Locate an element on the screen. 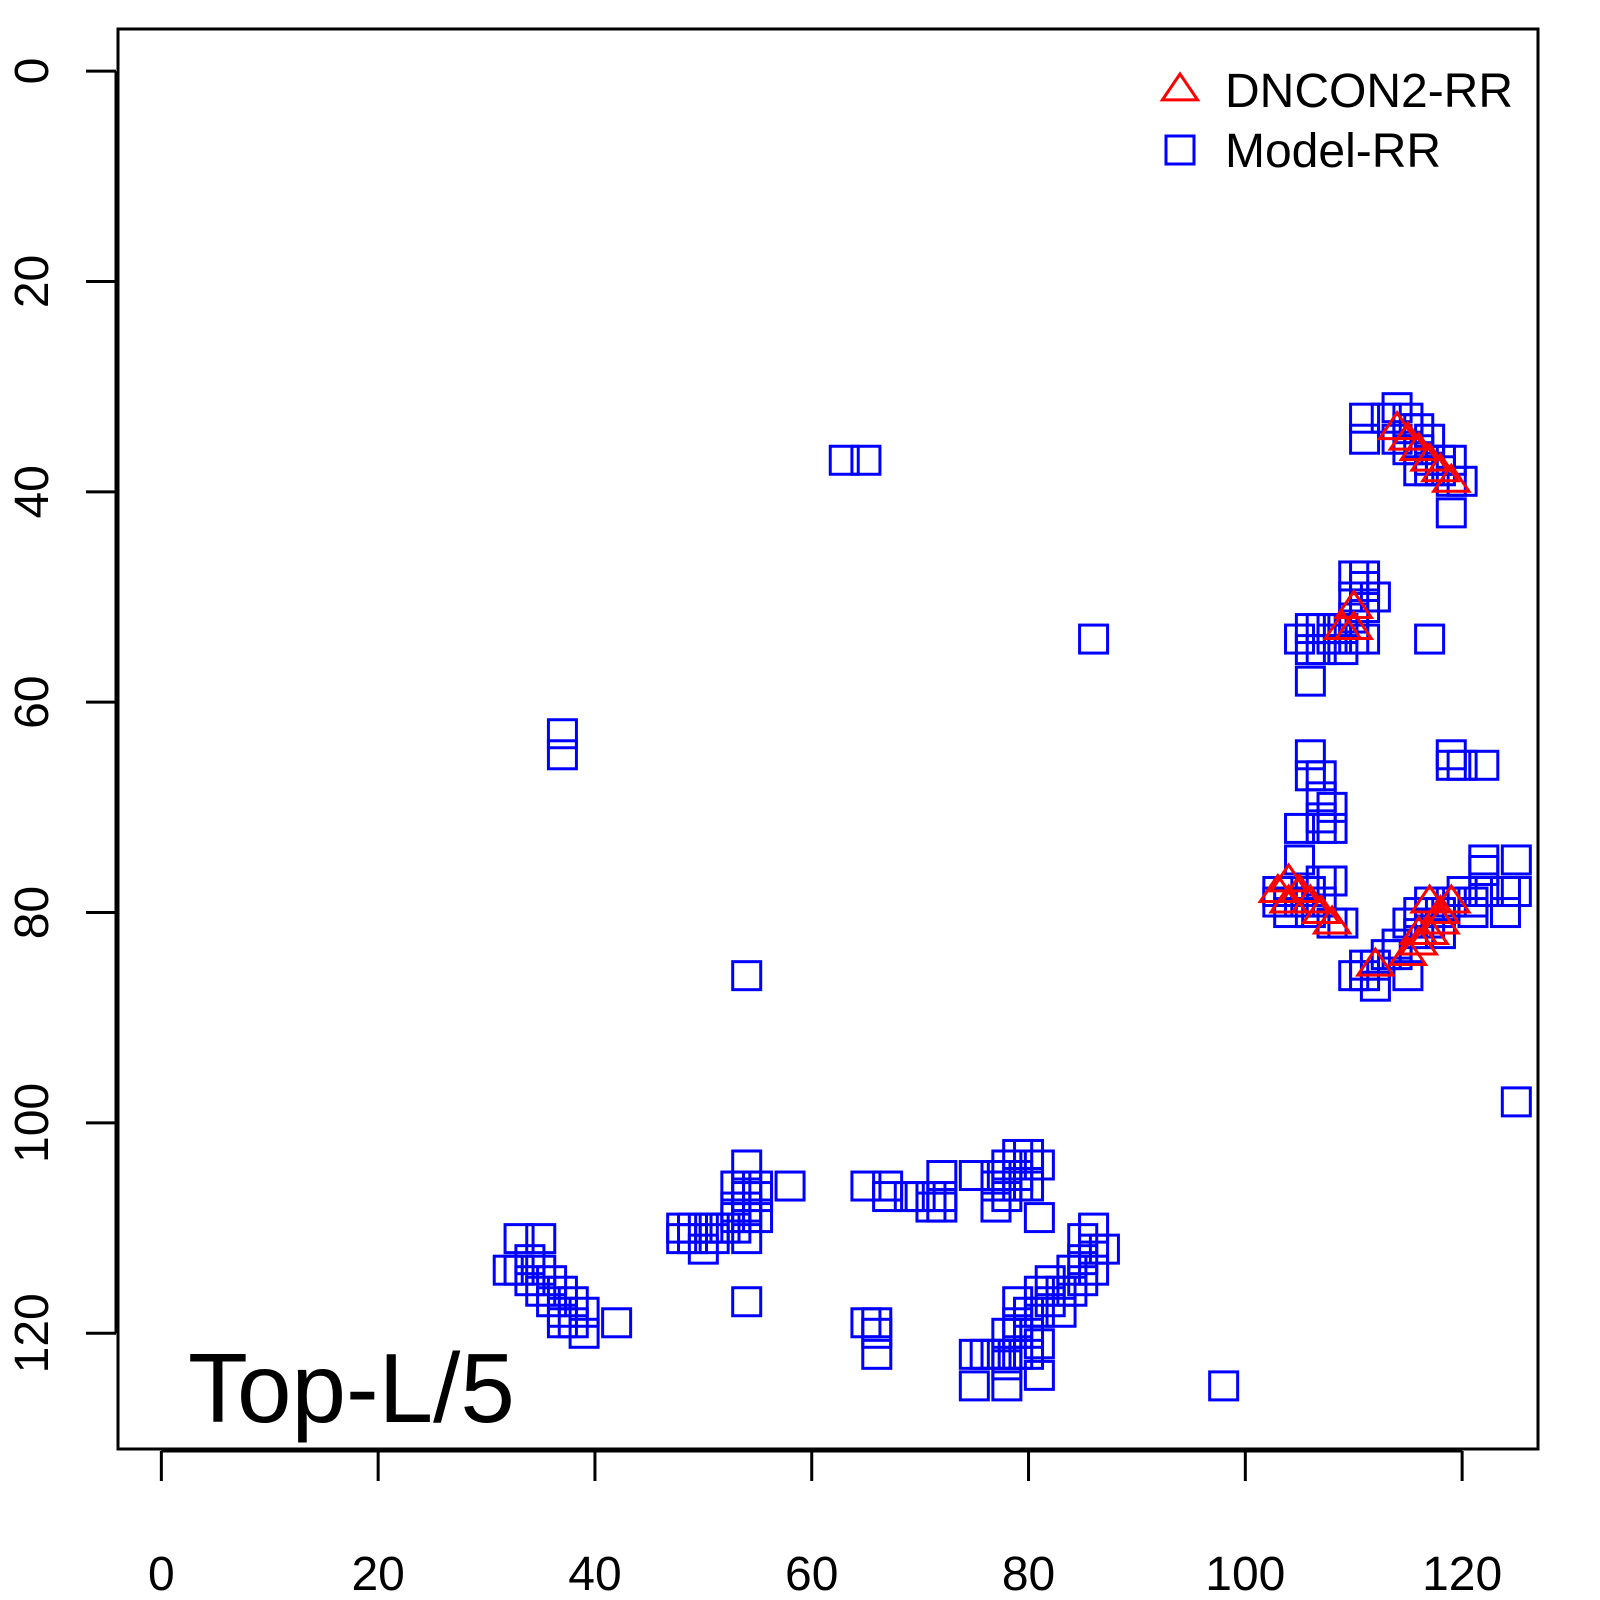 The height and width of the screenshot is (1600, 1600). x-tick-label: 60 is located at coordinates (811, 1574).